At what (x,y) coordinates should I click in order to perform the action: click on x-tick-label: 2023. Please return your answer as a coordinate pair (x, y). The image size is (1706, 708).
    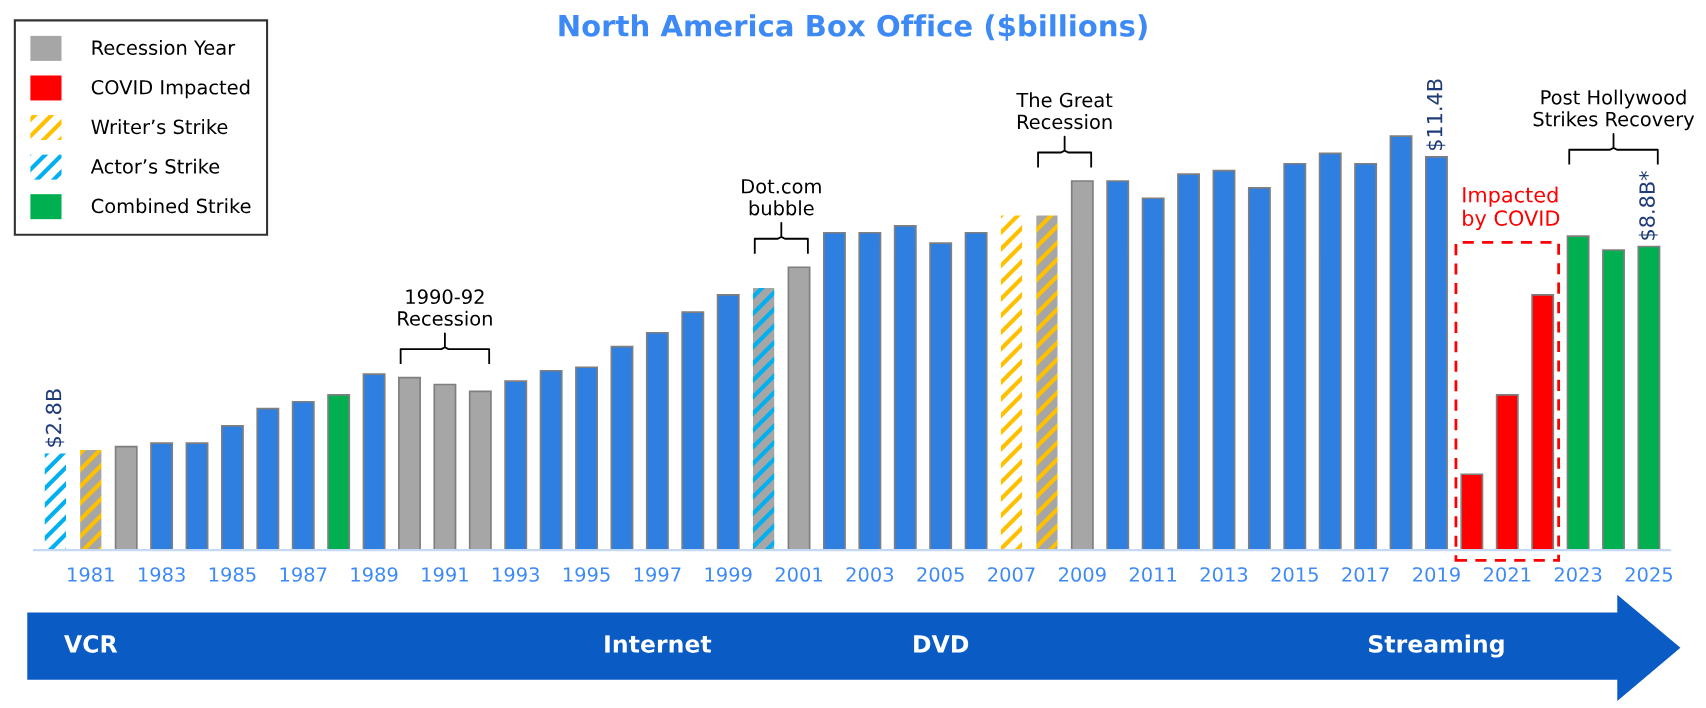
    Looking at the image, I should click on (1578, 574).